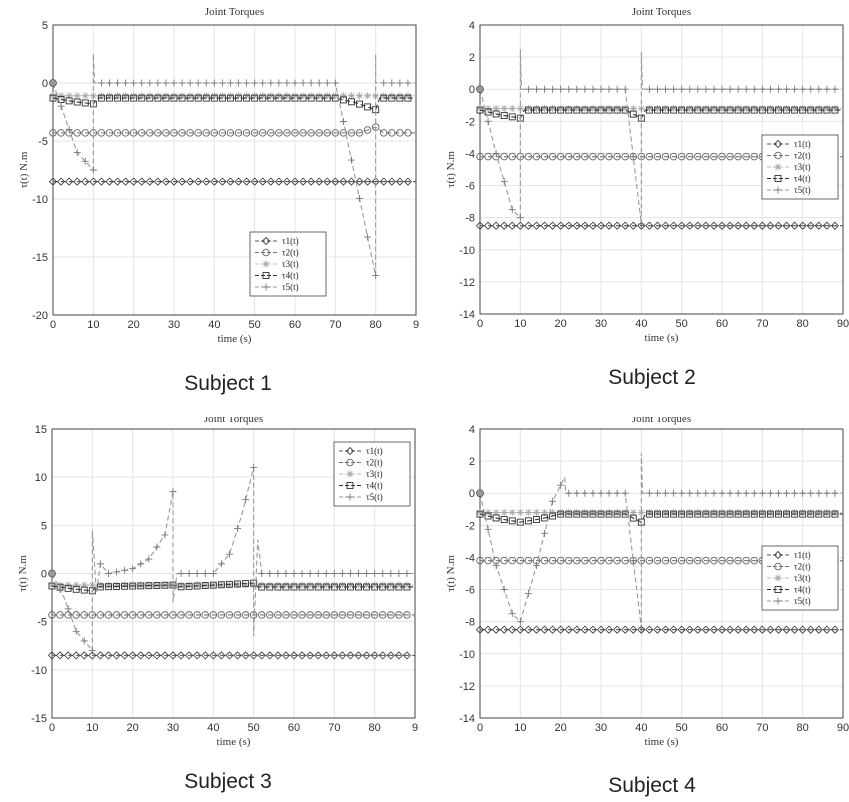 The image size is (849, 802). I want to click on legend-label: τ3(t), so click(802, 167).